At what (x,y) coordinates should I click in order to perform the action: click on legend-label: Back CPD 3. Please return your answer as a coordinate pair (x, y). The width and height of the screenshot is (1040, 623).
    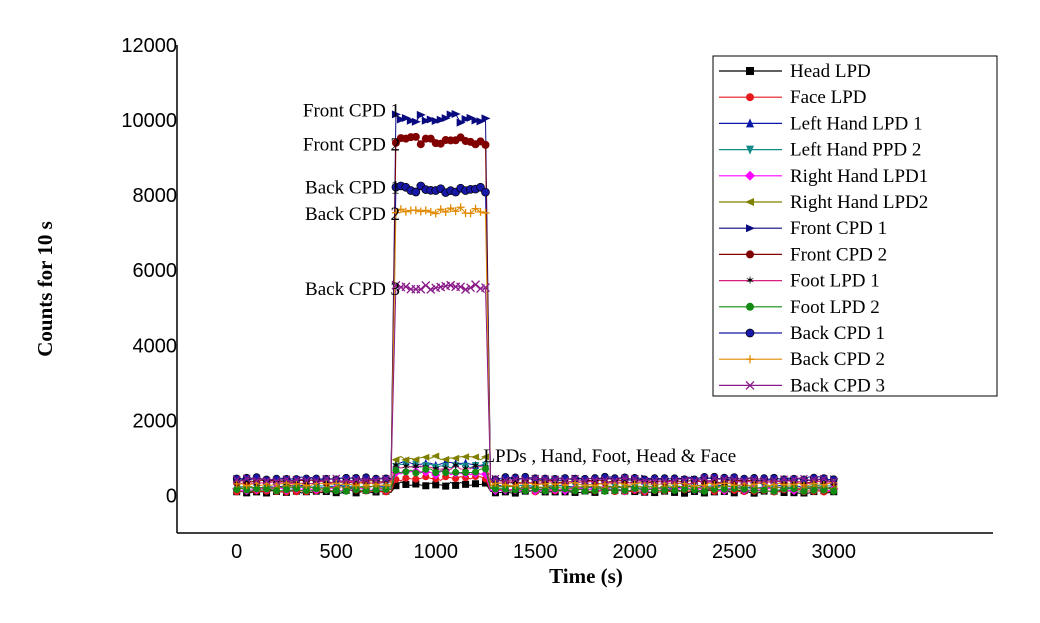
    Looking at the image, I should click on (837, 385).